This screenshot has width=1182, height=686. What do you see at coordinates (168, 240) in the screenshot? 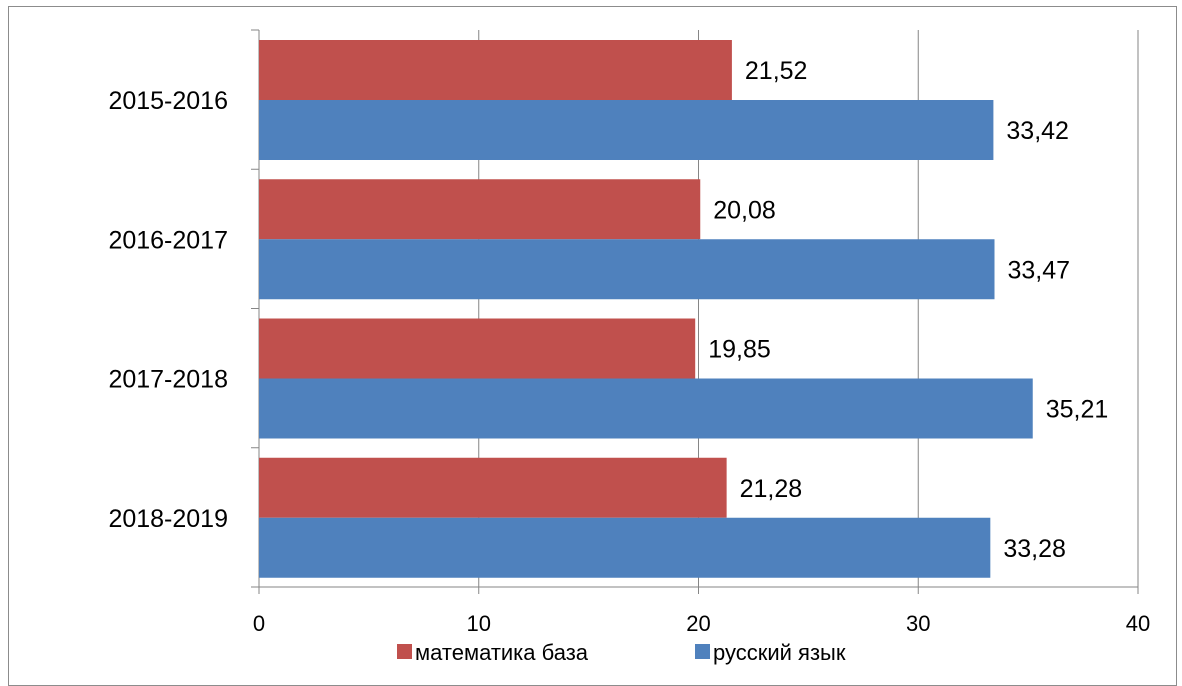
I see `category-label: 2016-2017` at bounding box center [168, 240].